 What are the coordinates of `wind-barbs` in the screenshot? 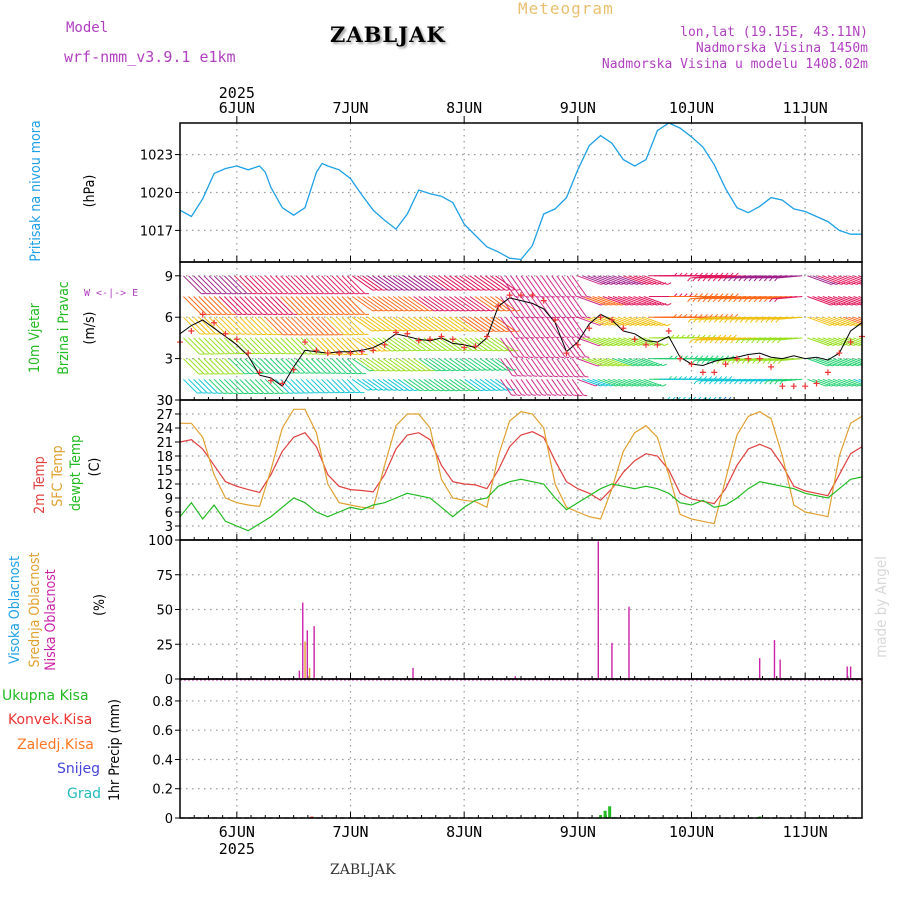 It's located at (529, 341).